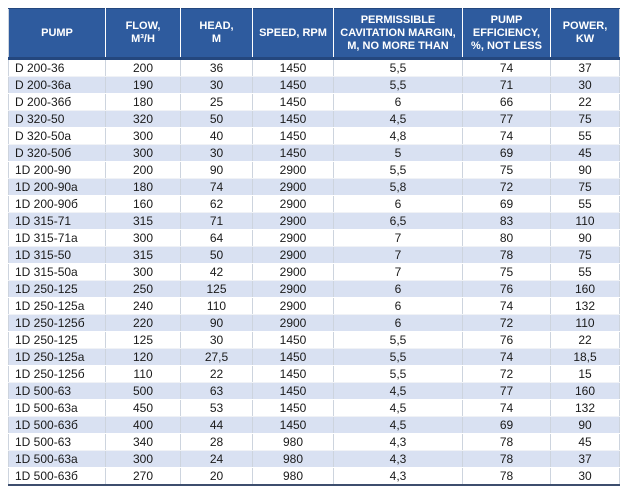 Image resolution: width=627 pixels, height=500 pixels. What do you see at coordinates (143, 442) in the screenshot?
I see `flow-cell: 340` at bounding box center [143, 442].